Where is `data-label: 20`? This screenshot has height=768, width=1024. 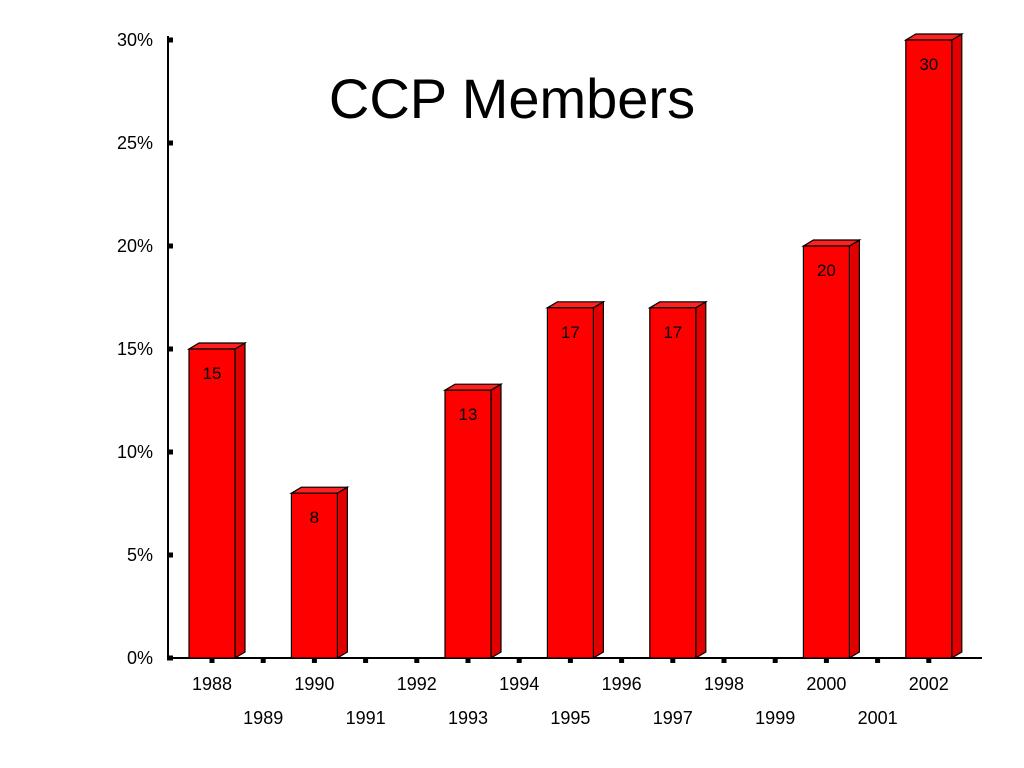 data-label: 20 is located at coordinates (826, 270).